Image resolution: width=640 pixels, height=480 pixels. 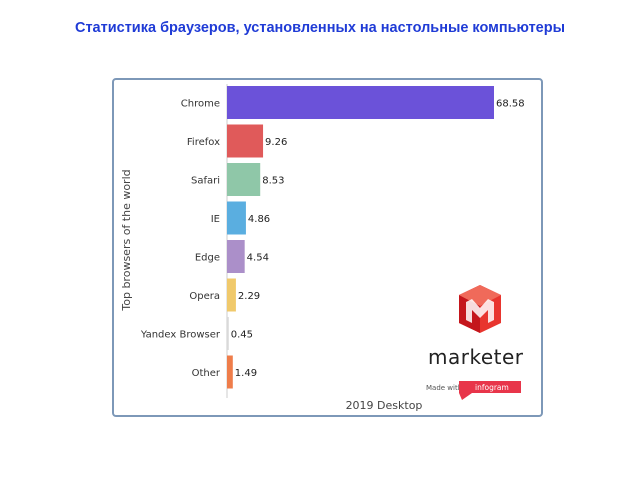 I want to click on value-label: 4.86, so click(x=259, y=219).